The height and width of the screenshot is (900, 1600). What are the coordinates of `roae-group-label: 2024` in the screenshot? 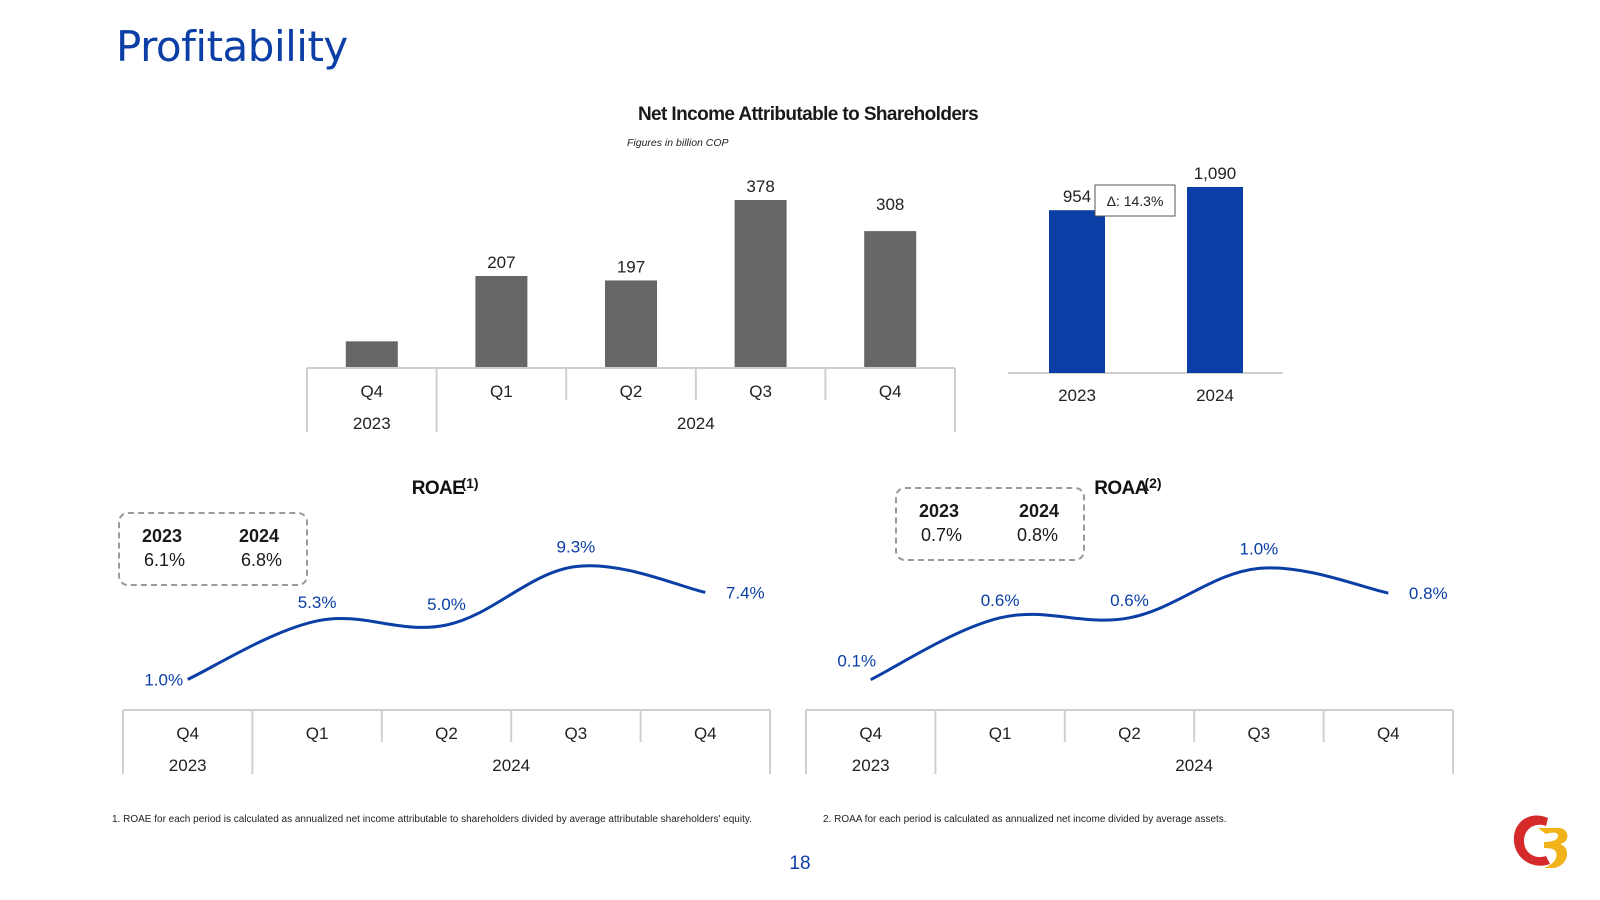 It's located at (511, 765).